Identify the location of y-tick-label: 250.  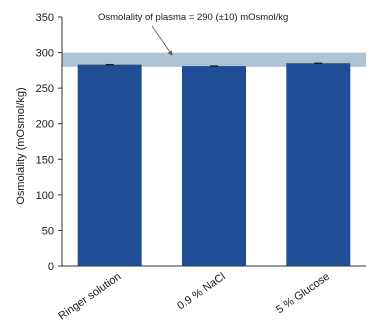
(45, 89).